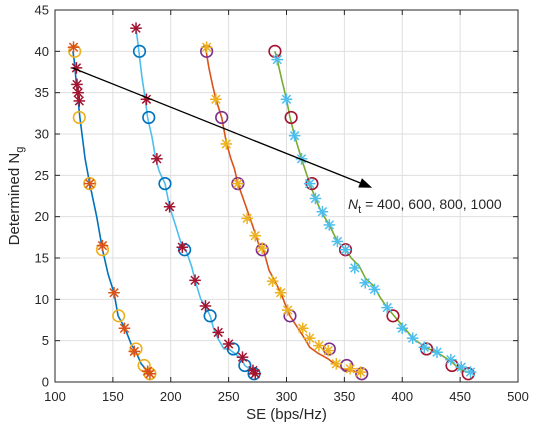 This screenshot has width=550, height=436. Describe the element at coordinates (113, 396) in the screenshot. I see `x-tick-label: 150` at that location.